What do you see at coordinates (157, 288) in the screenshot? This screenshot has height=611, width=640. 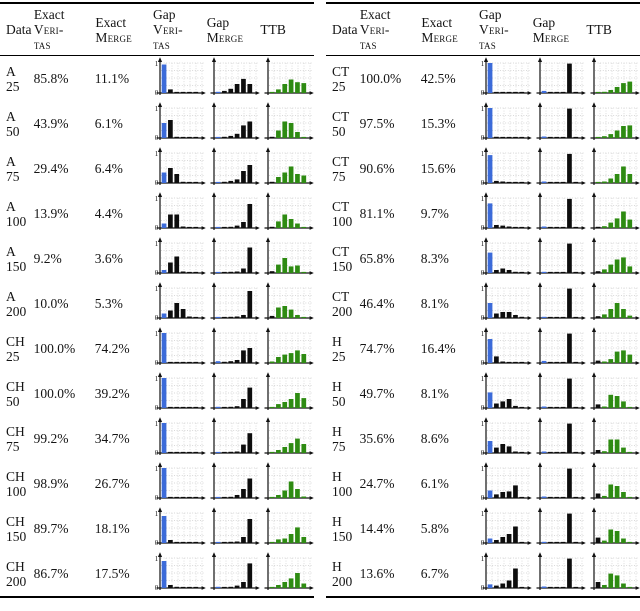 I see `y-tick-label-one: 1` at bounding box center [157, 288].